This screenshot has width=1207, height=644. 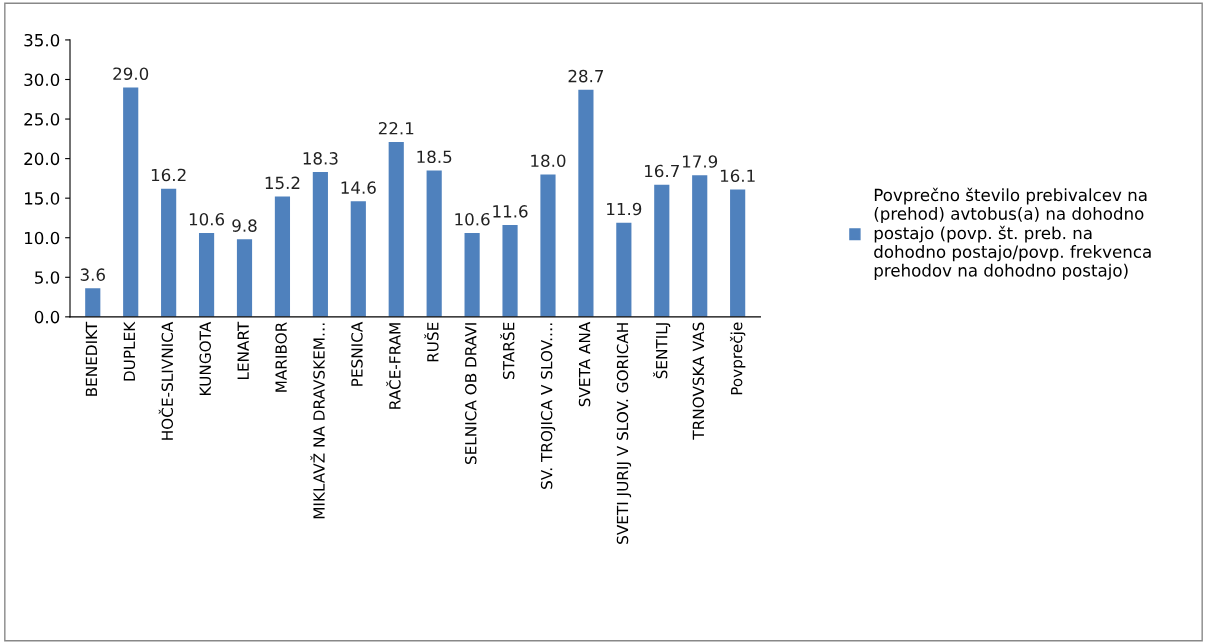 I want to click on legend-label: Povprečno število prebivalcev na (prehod) avtobus(a) na dohodno postajo (povp. št. preb. na dohodno postajo/povp. frekvenca prehodov na dohodno postajo), so click(x=1012, y=233).